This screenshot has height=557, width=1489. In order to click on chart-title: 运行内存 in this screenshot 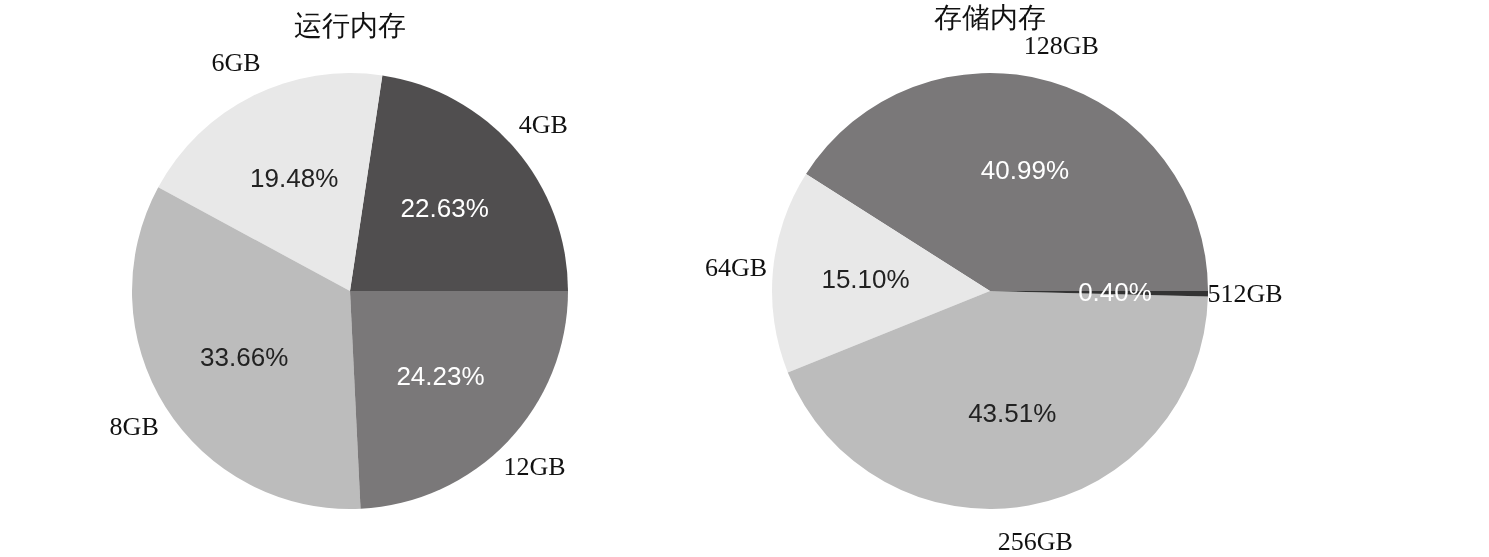, I will do `click(350, 25)`.